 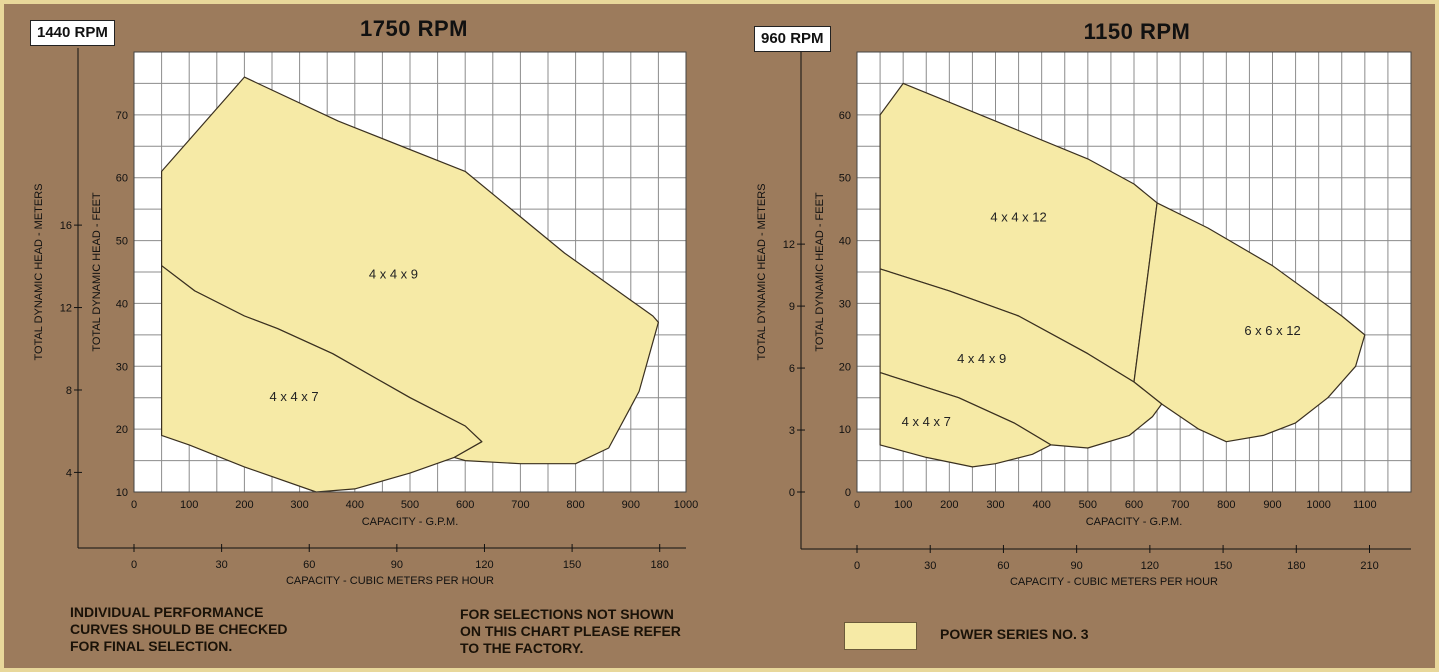 I want to click on m-tick-r-2: 6, so click(x=792, y=369).